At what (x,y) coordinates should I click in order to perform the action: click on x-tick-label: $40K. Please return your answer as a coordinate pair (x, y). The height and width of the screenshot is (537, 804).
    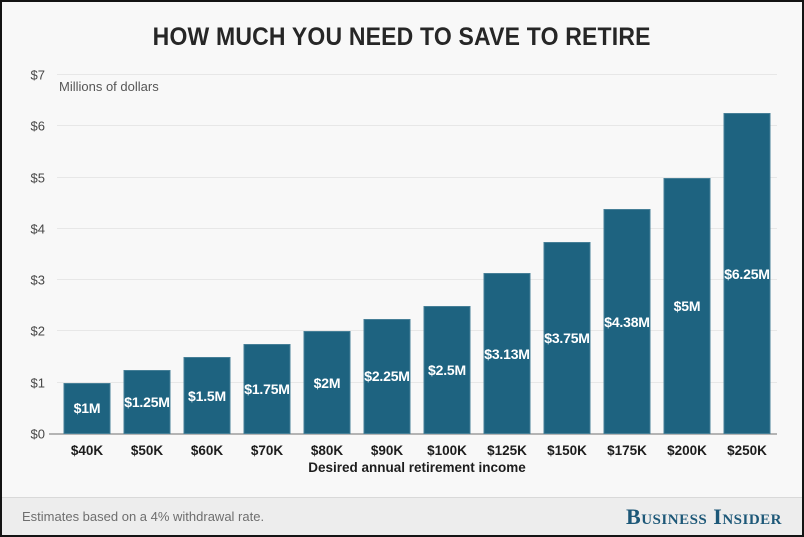
    Looking at the image, I should click on (87, 450).